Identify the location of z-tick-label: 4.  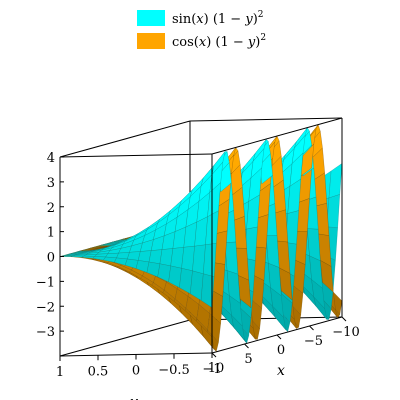
(51, 158).